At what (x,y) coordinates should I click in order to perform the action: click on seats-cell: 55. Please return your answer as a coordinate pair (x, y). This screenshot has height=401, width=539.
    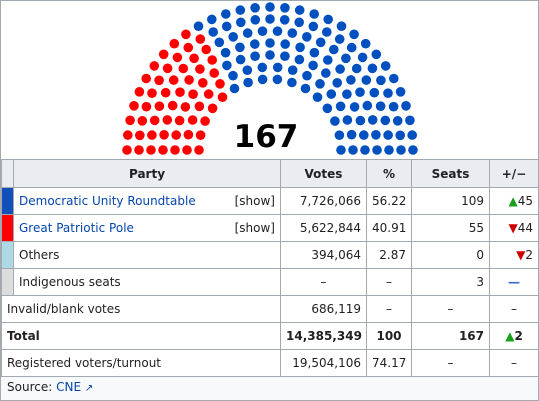
    Looking at the image, I should click on (450, 228).